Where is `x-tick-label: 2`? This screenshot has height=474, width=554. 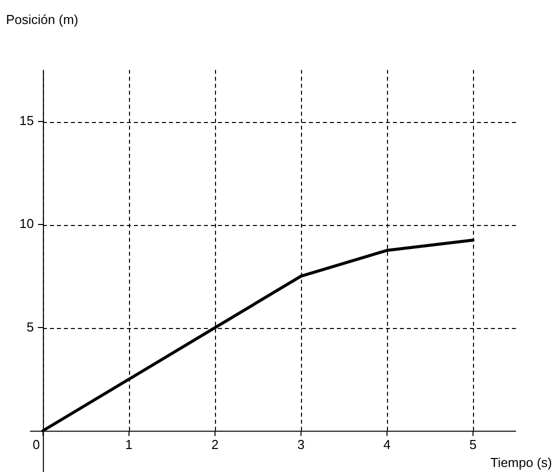 x-tick-label: 2 is located at coordinates (215, 444).